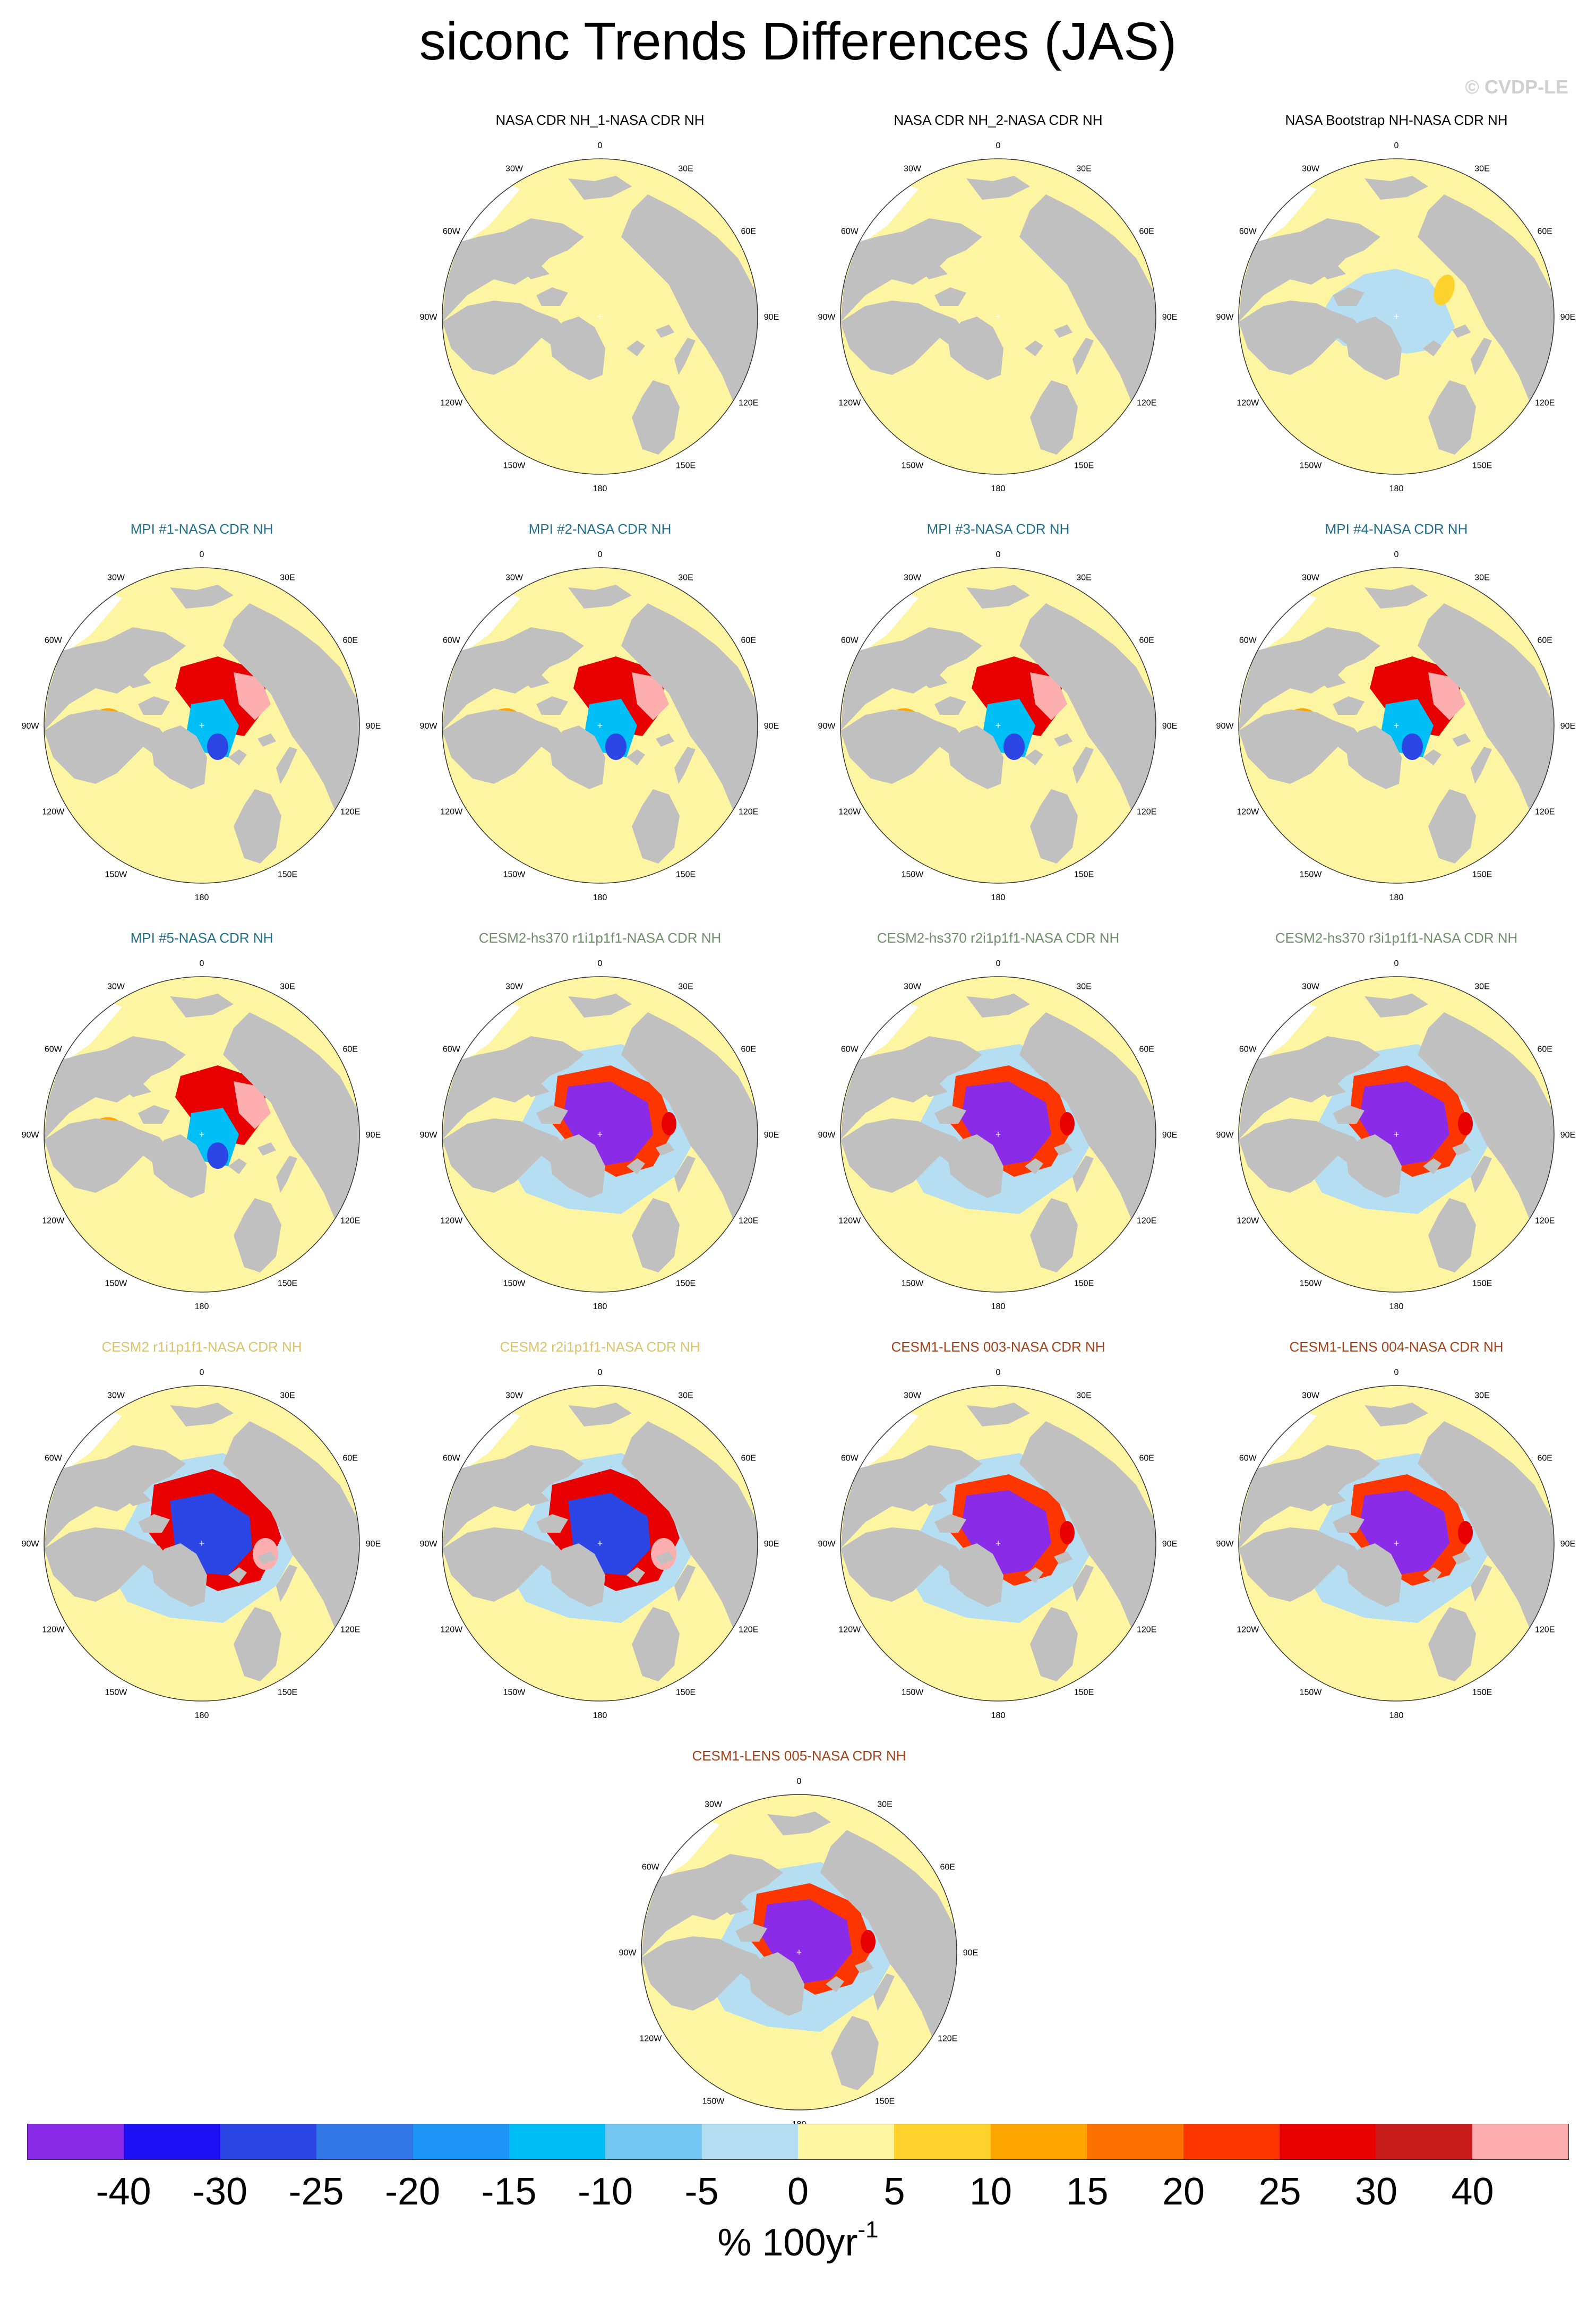 The width and height of the screenshot is (1596, 2316). I want to click on colorbar-swatch, so click(76, 2141).